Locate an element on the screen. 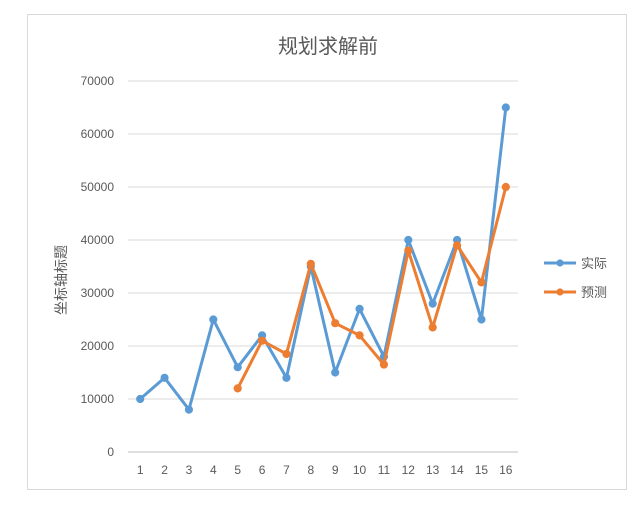  x-tick-label: 14 is located at coordinates (457, 470).